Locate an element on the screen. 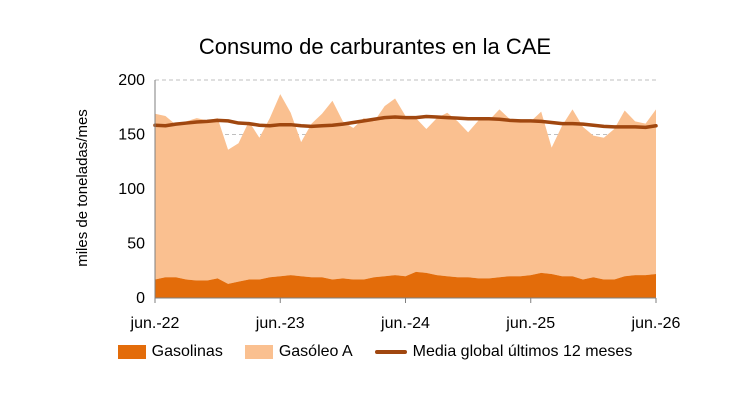 The height and width of the screenshot is (400, 750). legend-swatch-gasoleo is located at coordinates (258, 352).